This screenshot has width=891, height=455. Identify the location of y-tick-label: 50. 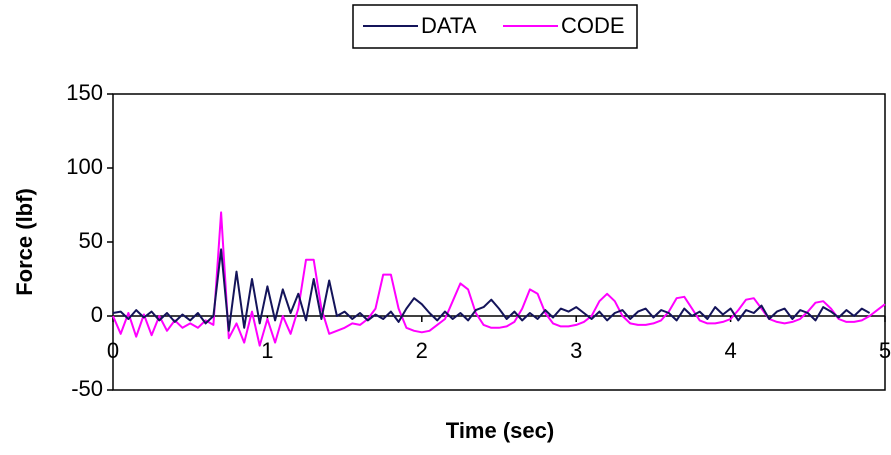
(91, 240).